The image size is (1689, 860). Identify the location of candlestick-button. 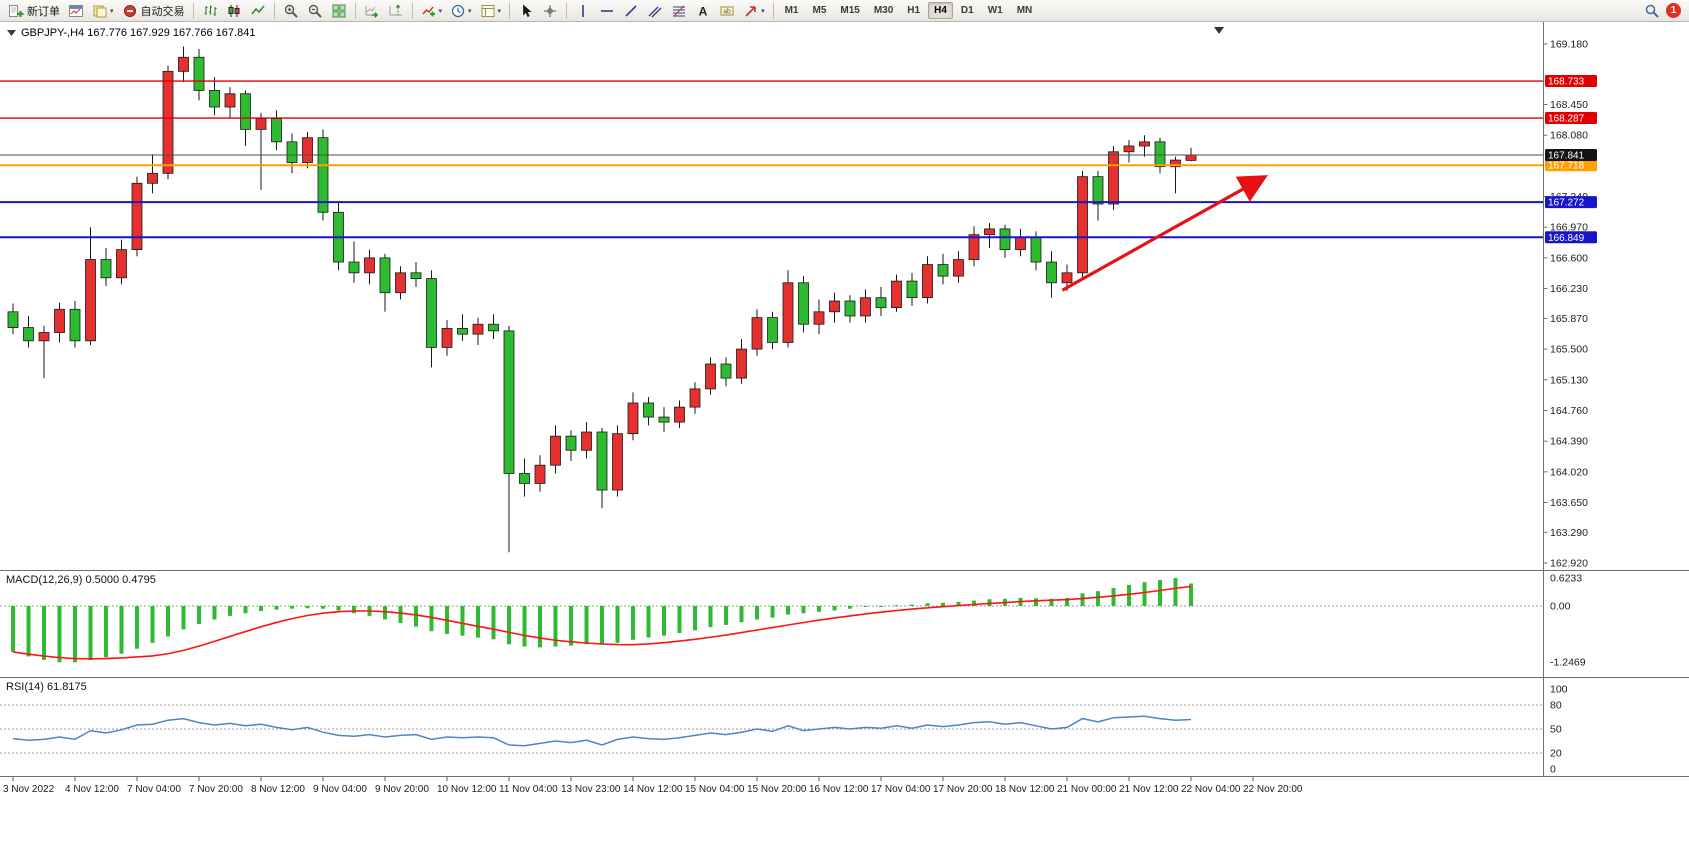
(234, 11).